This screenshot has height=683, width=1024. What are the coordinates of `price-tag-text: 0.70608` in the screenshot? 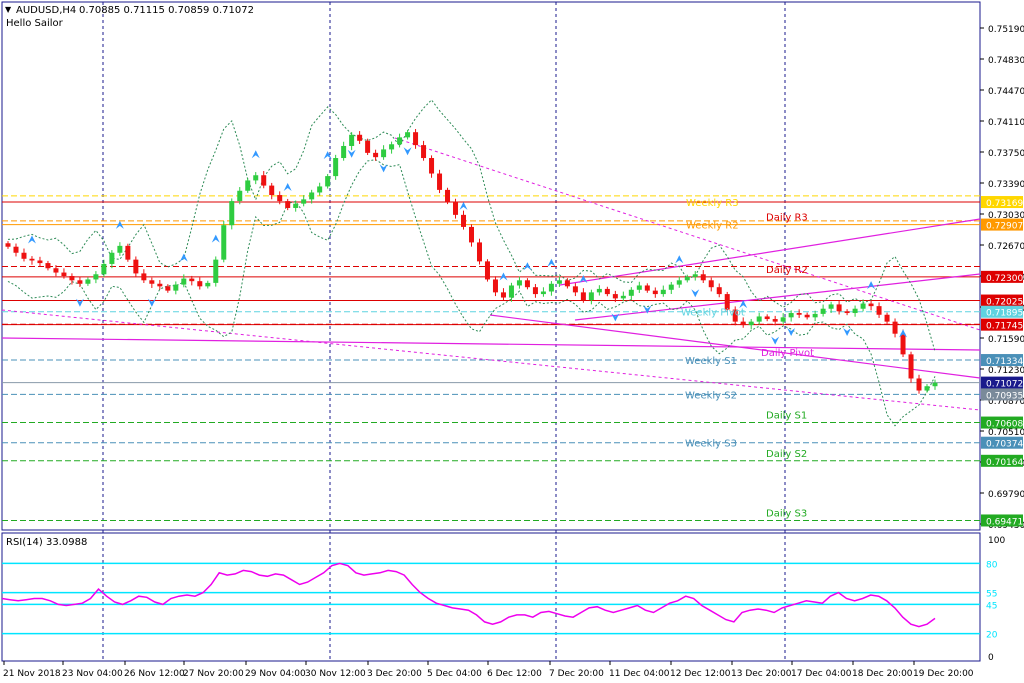 It's located at (1004, 425).